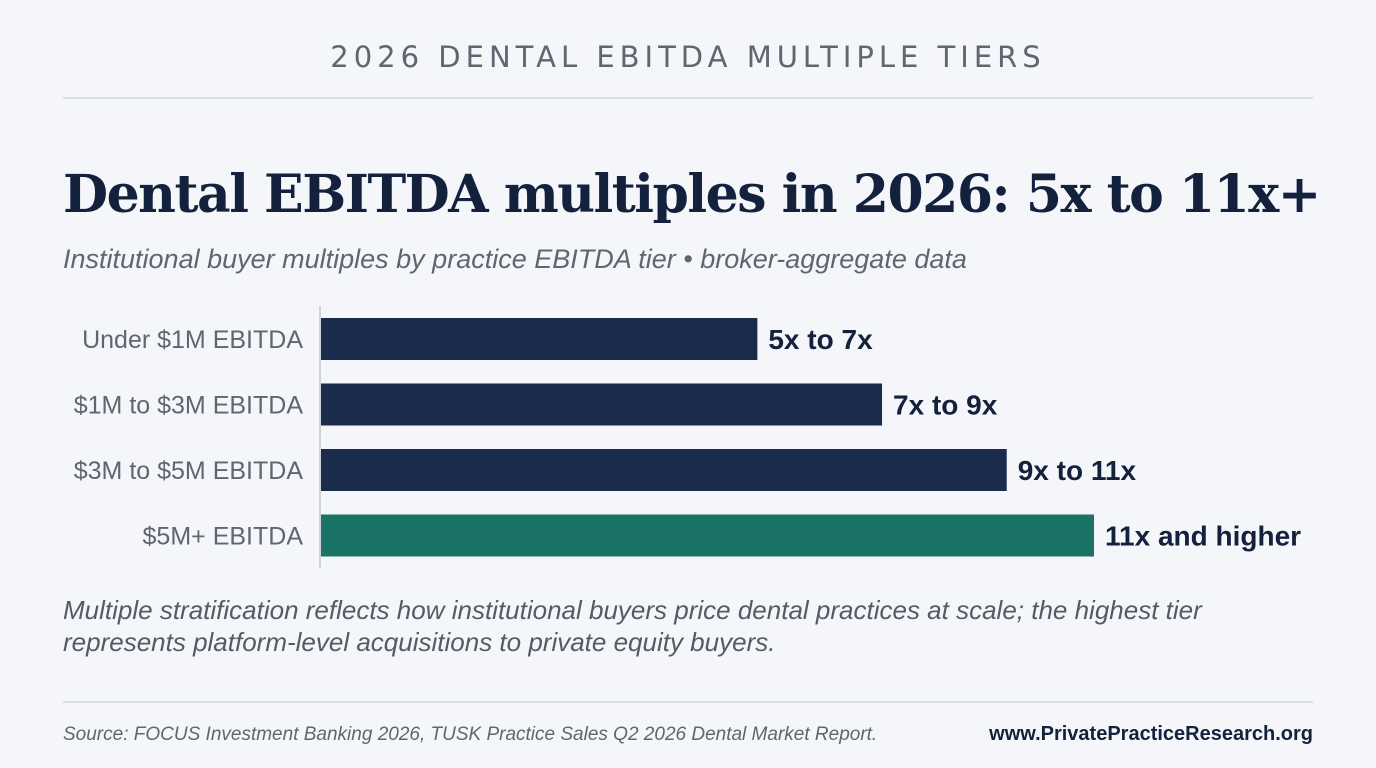 The image size is (1376, 768). I want to click on page-kicker: 2026 DENTAL EBITDA MULTIPLE TIERS, so click(688, 57).